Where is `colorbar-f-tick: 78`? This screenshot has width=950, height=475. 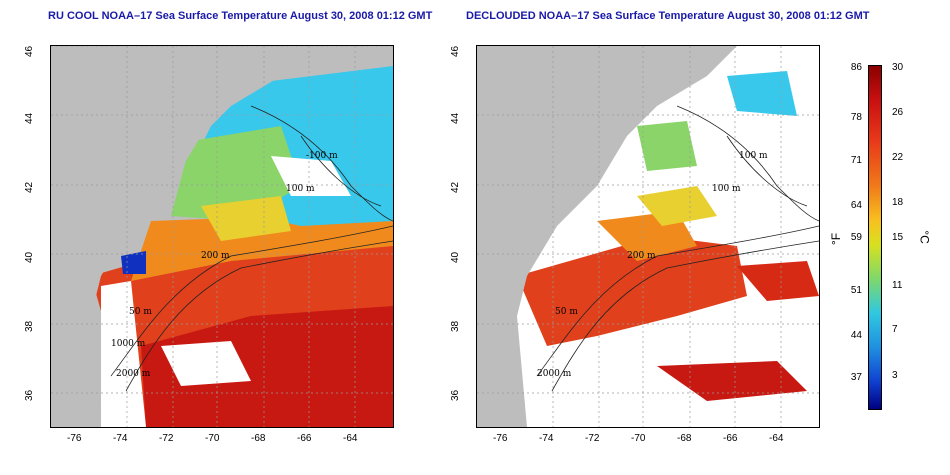 colorbar-f-tick: 78 is located at coordinates (856, 117).